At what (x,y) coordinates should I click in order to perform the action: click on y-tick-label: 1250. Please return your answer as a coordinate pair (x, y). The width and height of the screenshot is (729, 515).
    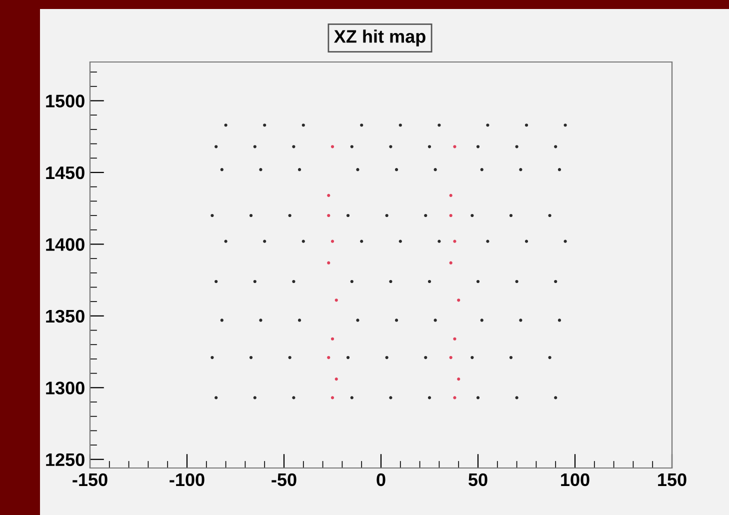
    Looking at the image, I should click on (65, 459).